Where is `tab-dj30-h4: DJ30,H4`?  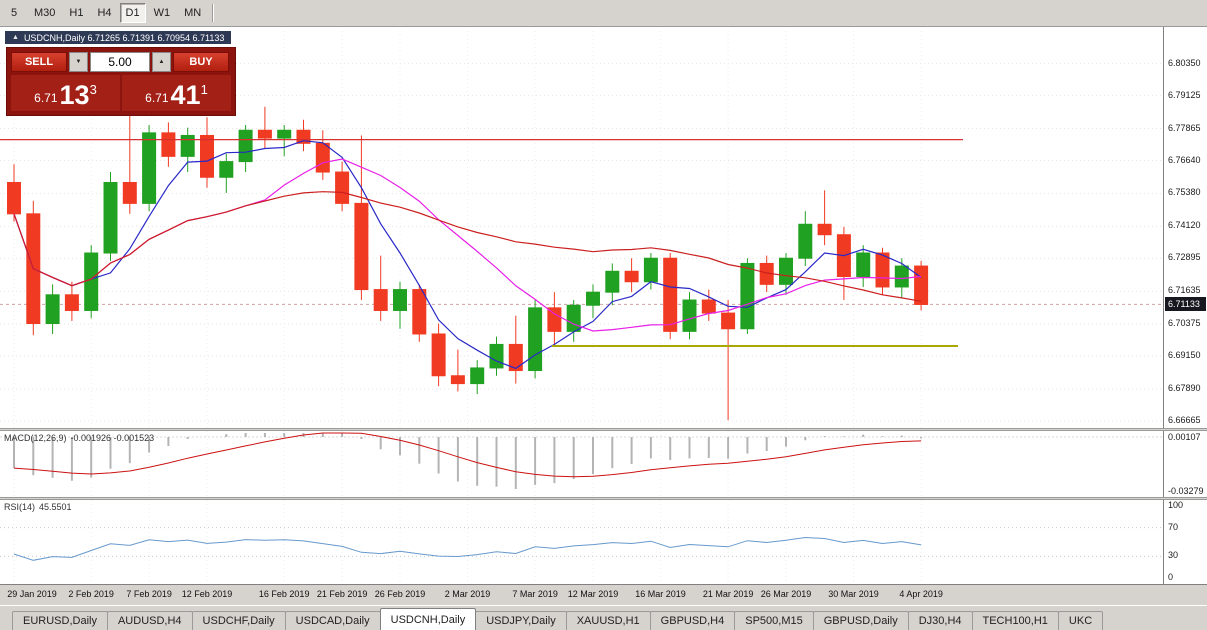 tab-dj30-h4: DJ30,H4 is located at coordinates (940, 620).